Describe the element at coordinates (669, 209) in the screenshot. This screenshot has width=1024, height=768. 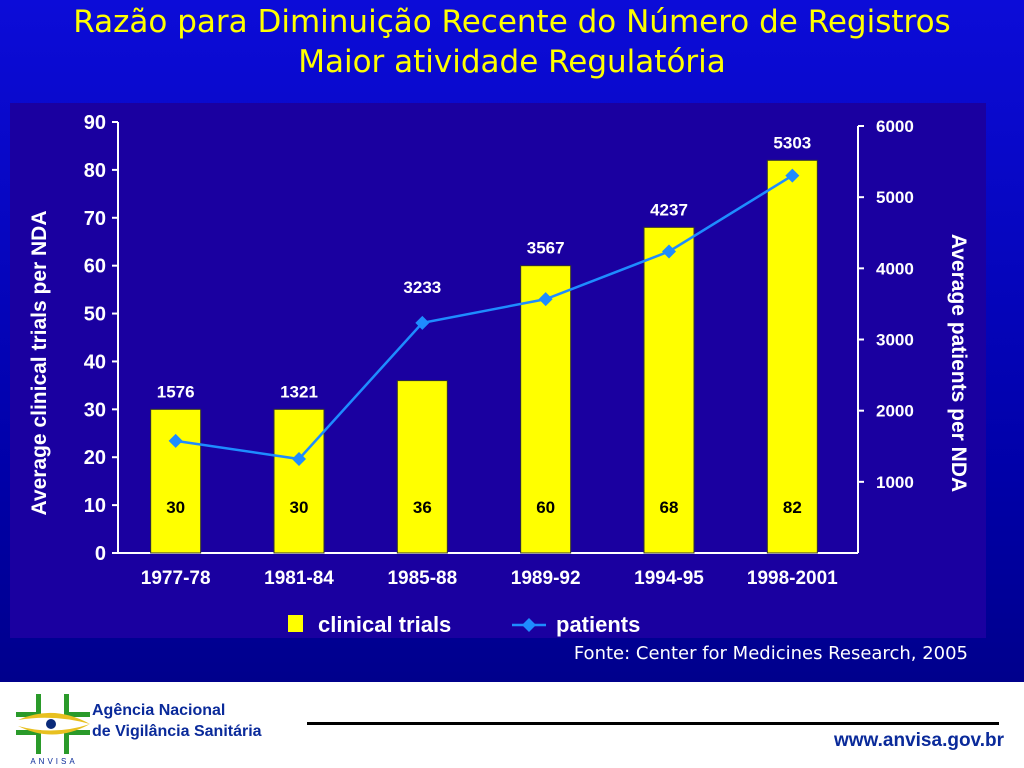
I see `patients-value-label: 4237` at that location.